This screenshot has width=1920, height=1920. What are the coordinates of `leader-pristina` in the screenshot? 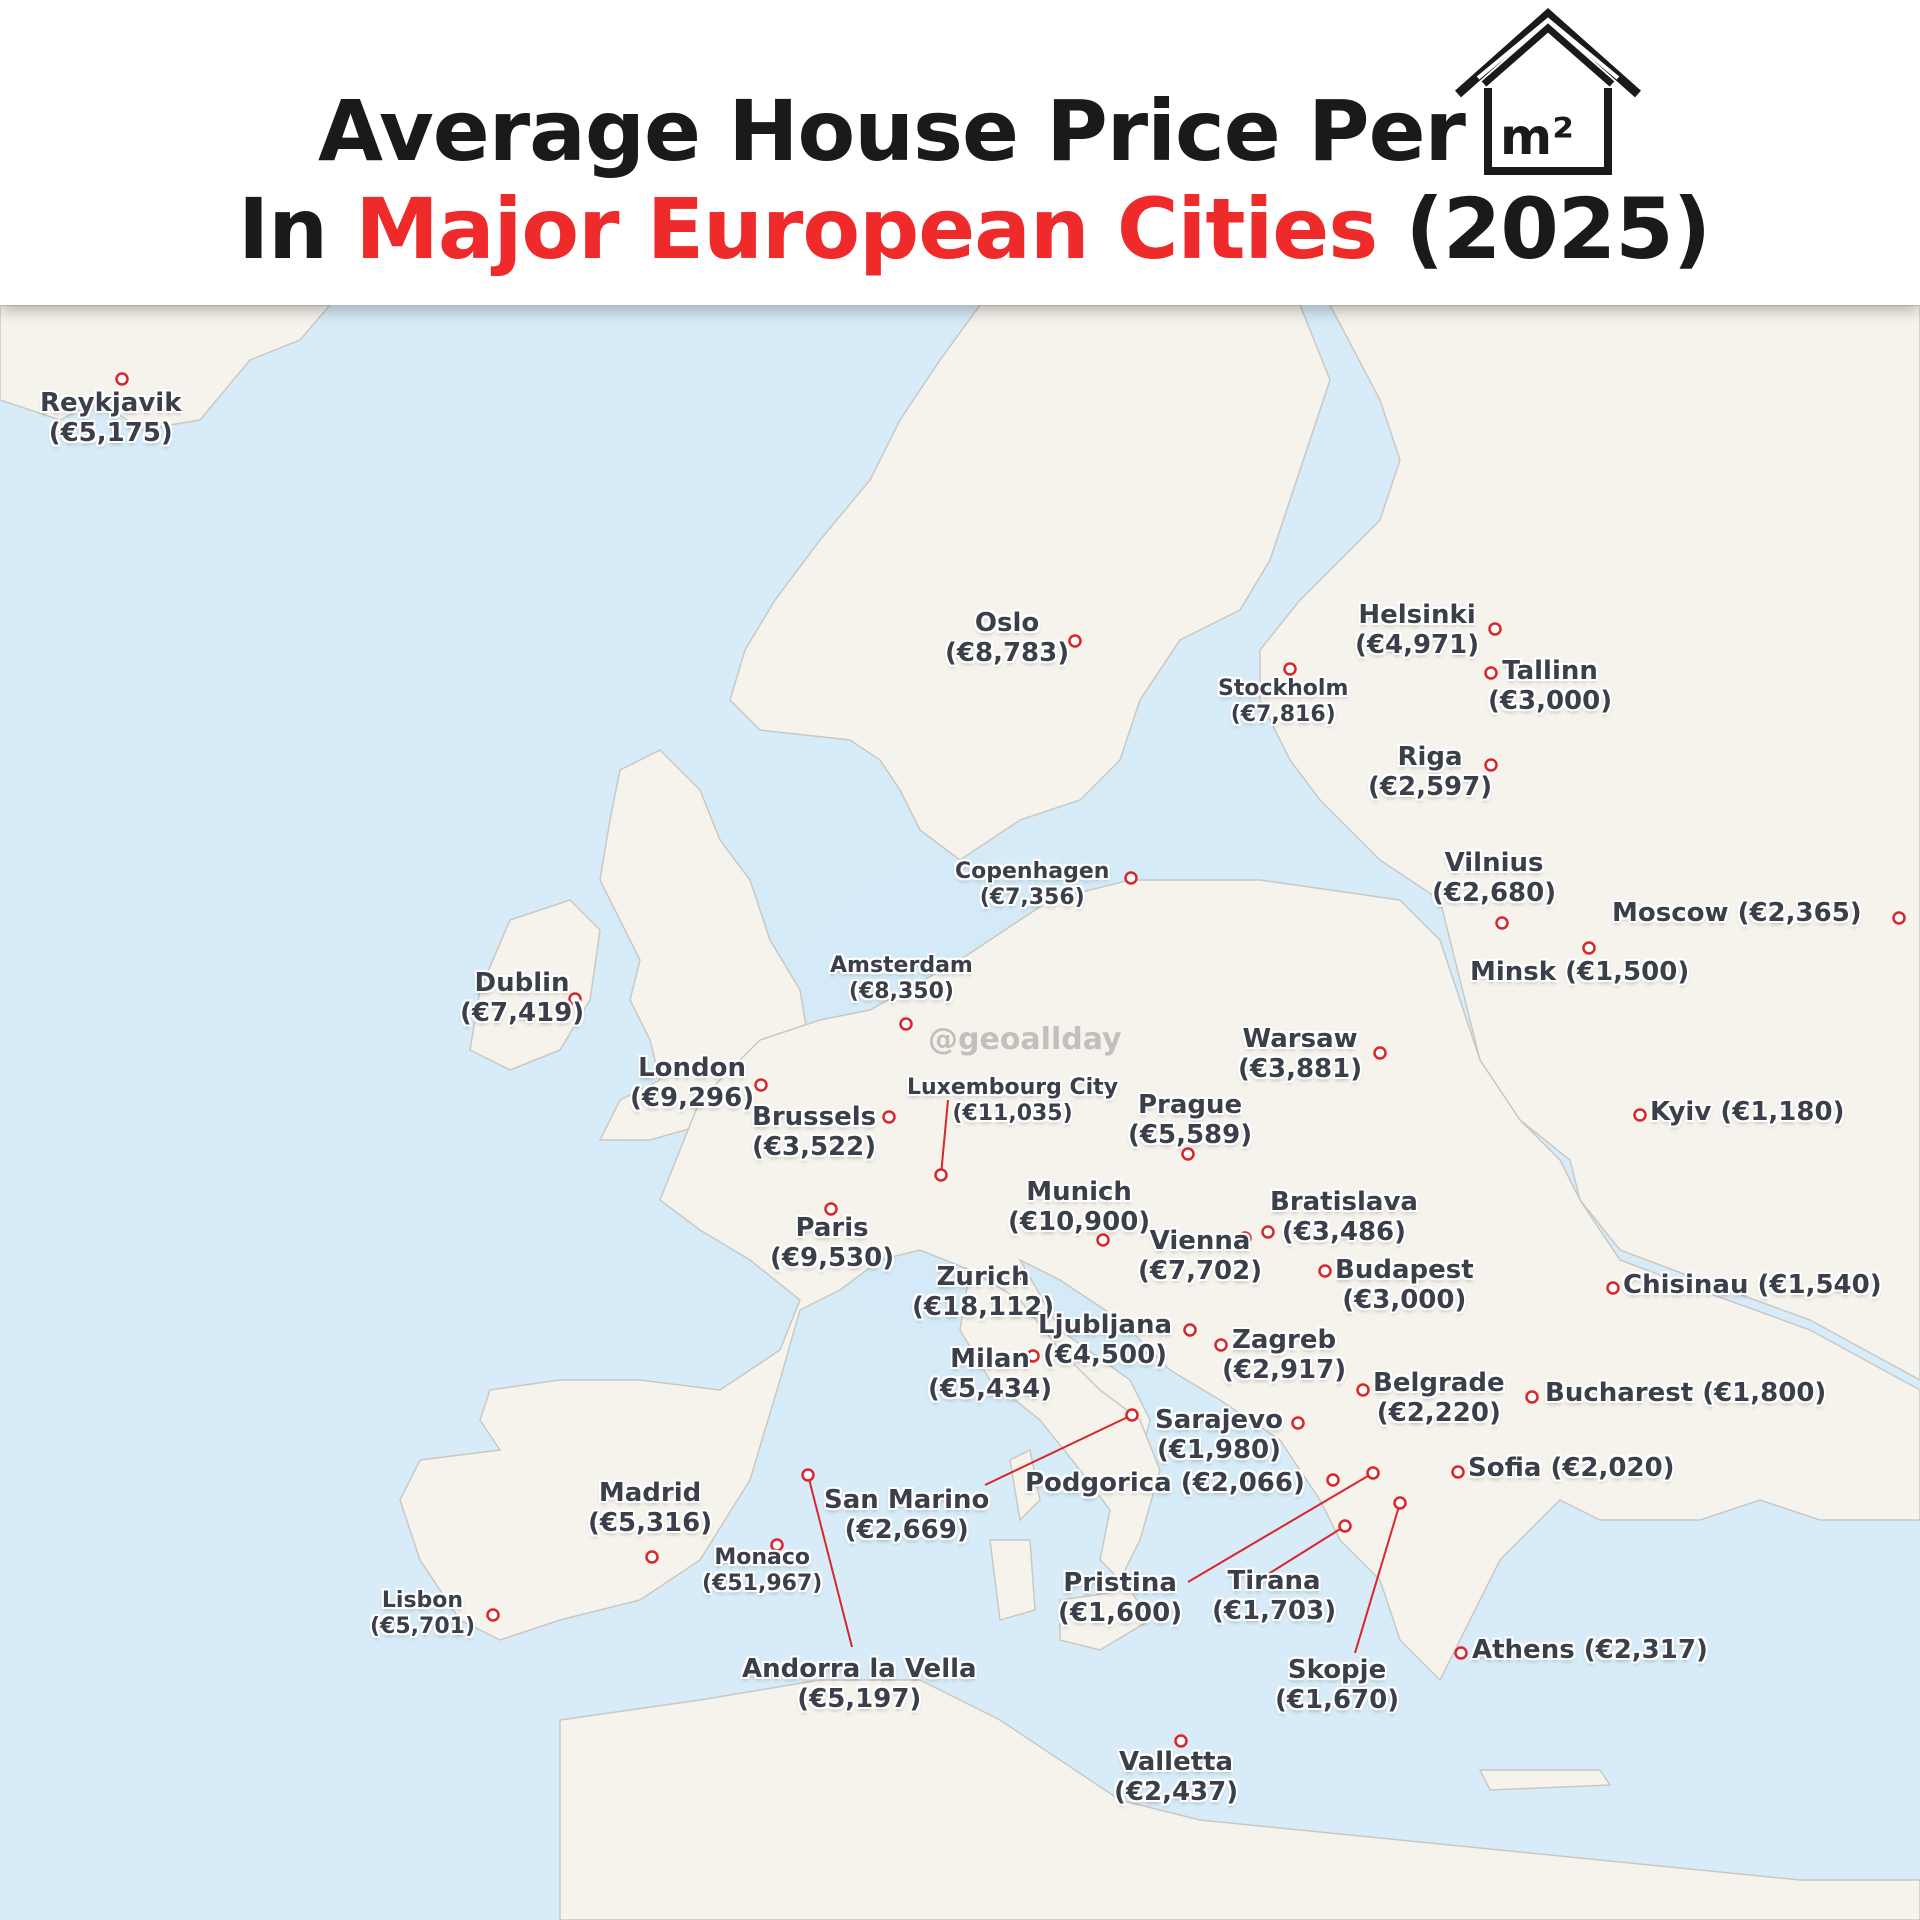 It's located at (1280, 1527).